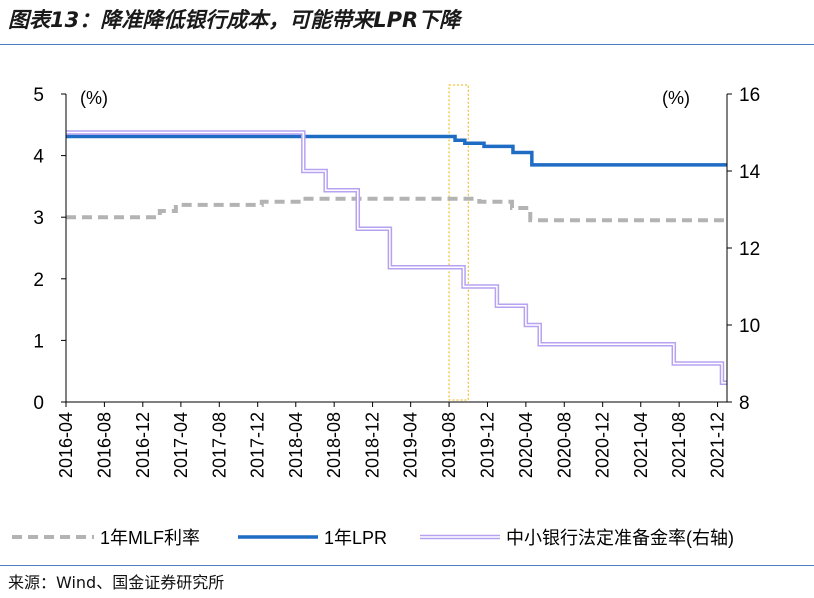 Image resolution: width=814 pixels, height=598 pixels. I want to click on x-tick-label: 2016-08, so click(104, 445).